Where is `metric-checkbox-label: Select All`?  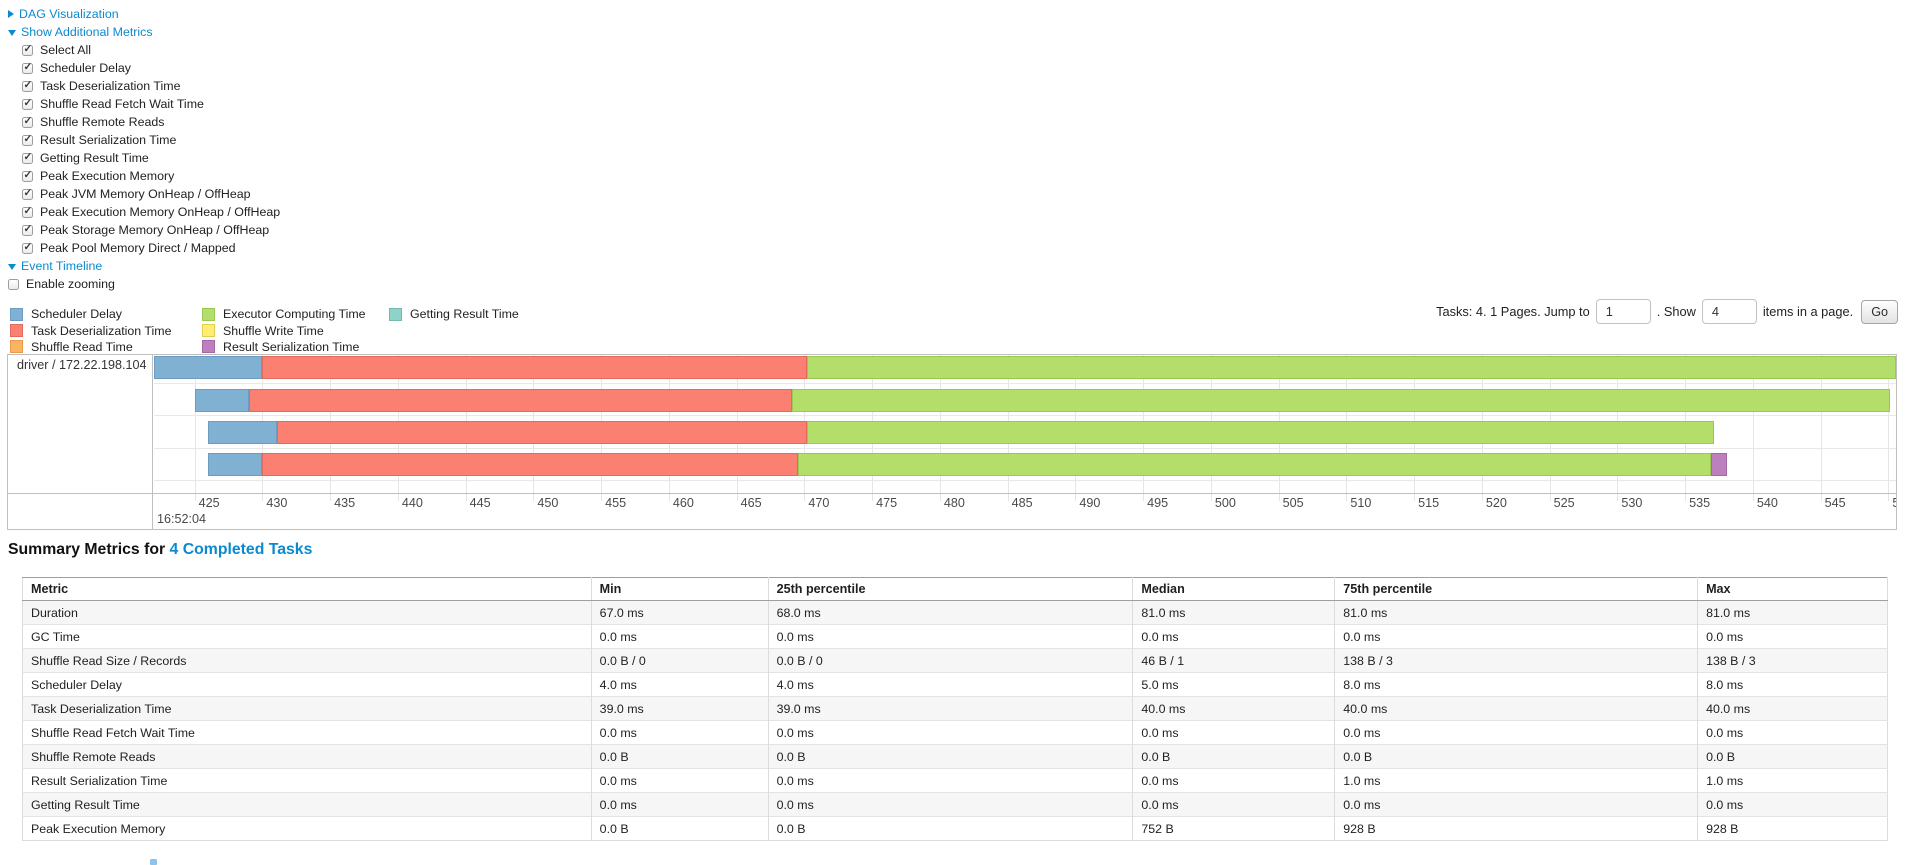
metric-checkbox-label: Select All is located at coordinates (65, 50).